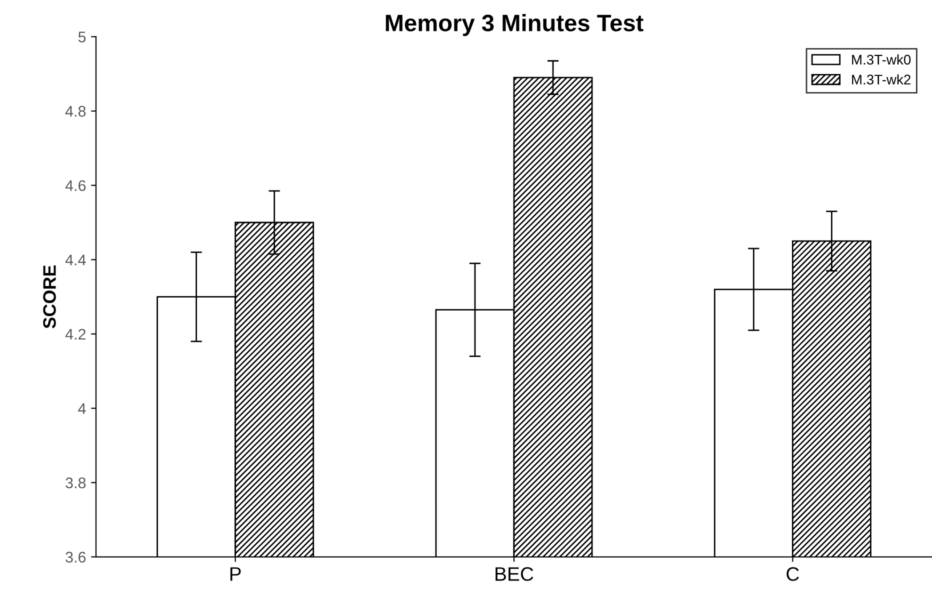 This screenshot has height=612, width=932. What do you see at coordinates (75, 260) in the screenshot?
I see `y-tick-label: 4.4` at bounding box center [75, 260].